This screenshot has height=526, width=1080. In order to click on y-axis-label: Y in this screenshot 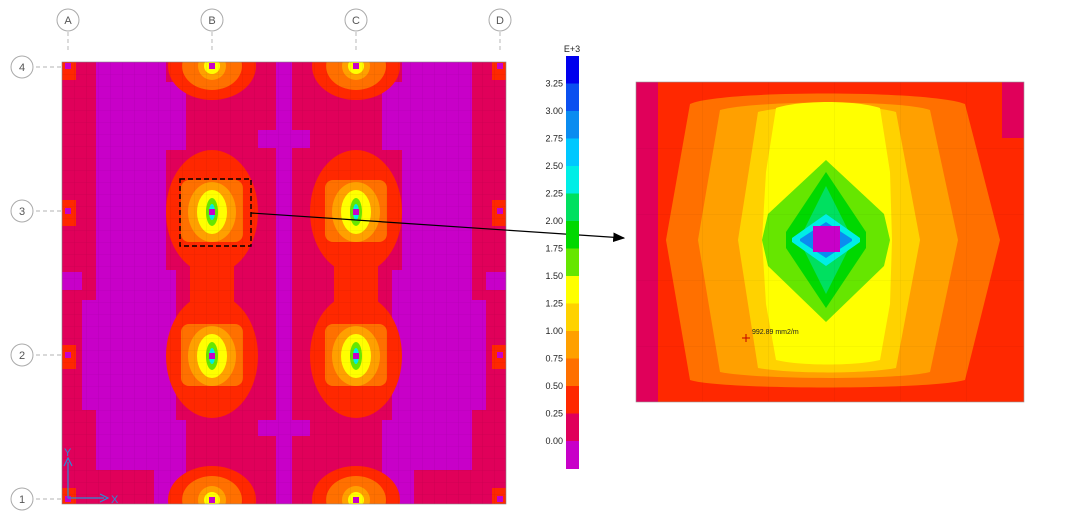, I will do `click(68, 453)`.